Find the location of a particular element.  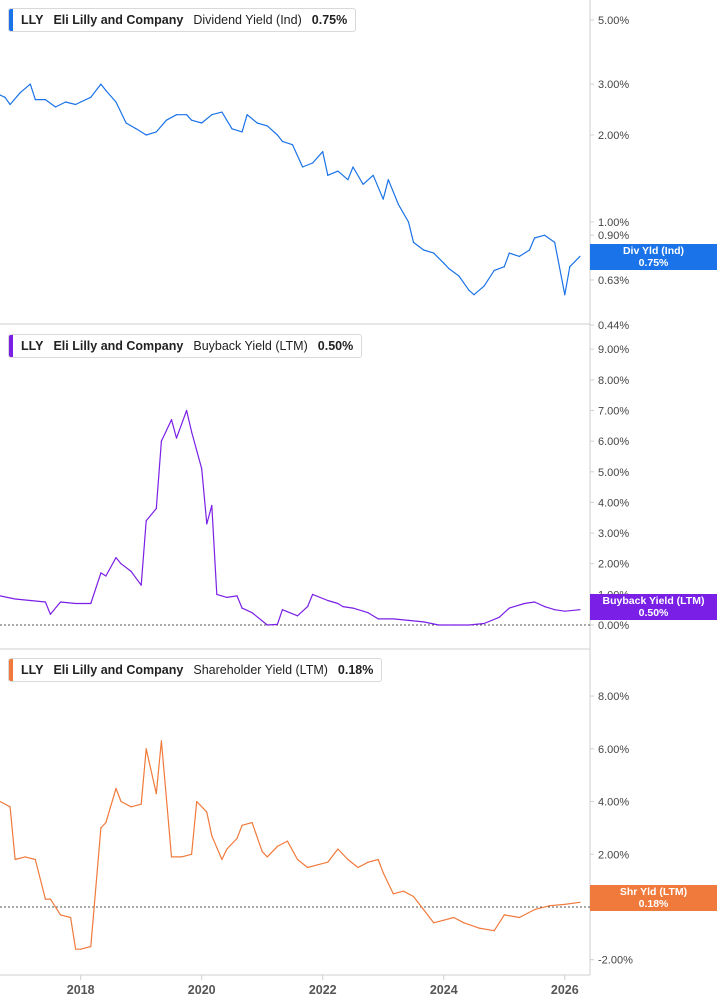

current-value-flag-buyback: Buyback Yield (LTM) 0.50% is located at coordinates (653, 607).